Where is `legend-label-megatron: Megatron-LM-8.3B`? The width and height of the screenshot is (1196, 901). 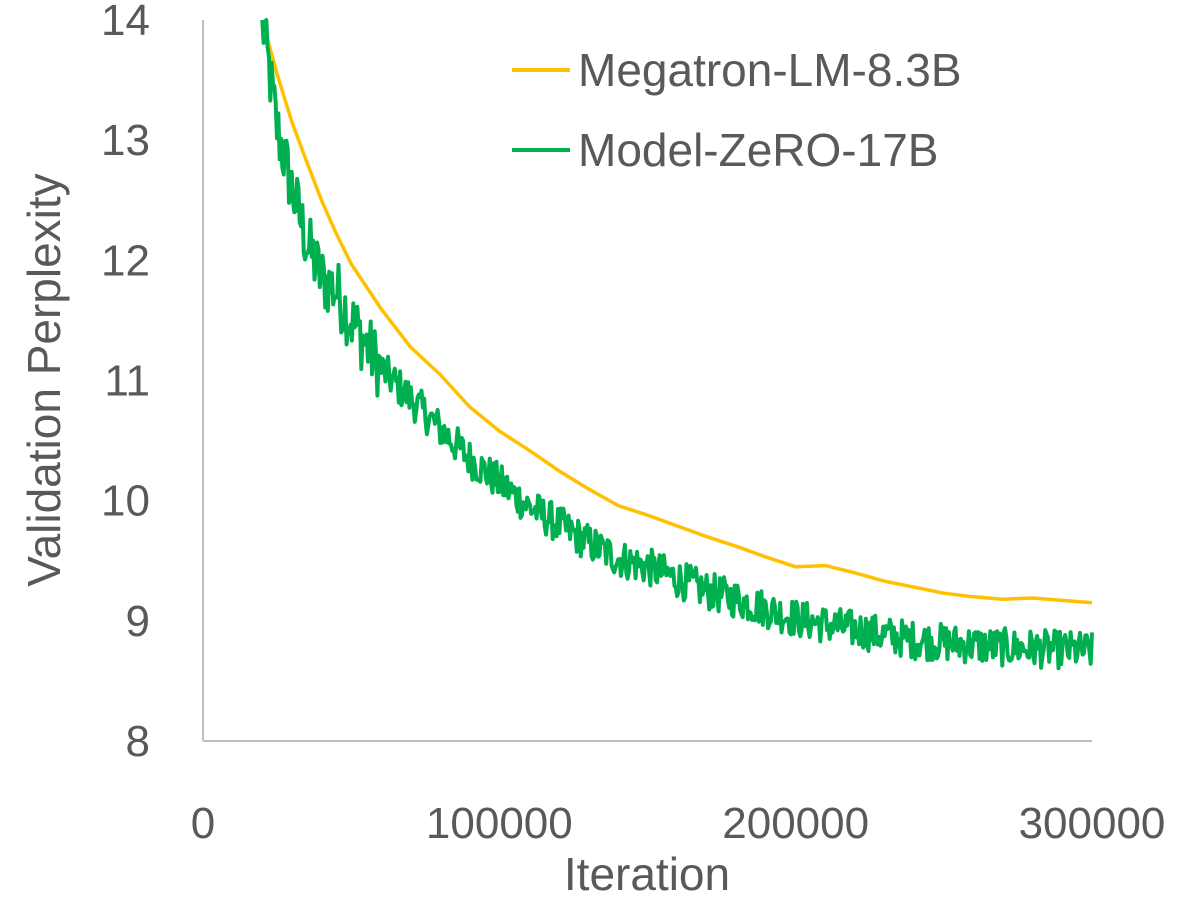 legend-label-megatron: Megatron-LM-8.3B is located at coordinates (770, 70).